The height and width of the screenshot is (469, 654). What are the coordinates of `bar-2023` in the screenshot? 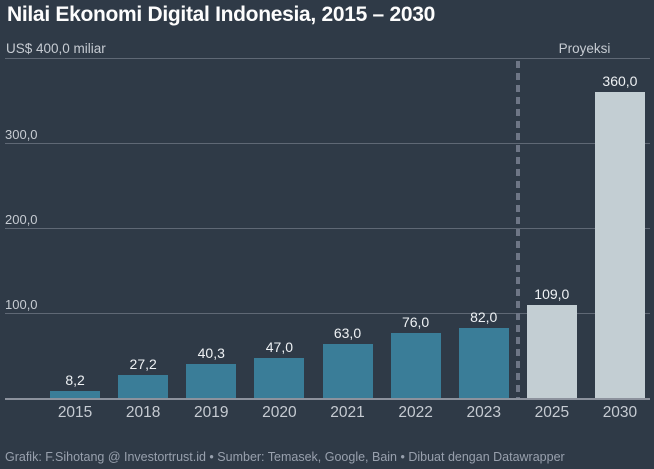 It's located at (483, 363).